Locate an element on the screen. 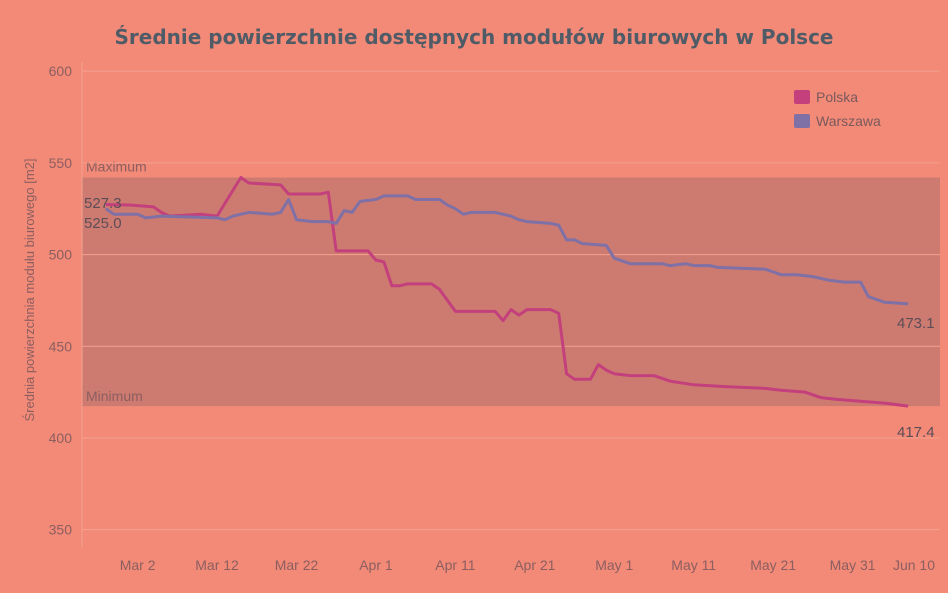 This screenshot has width=948, height=593. x-tick-label: Apr 21 is located at coordinates (534, 565).